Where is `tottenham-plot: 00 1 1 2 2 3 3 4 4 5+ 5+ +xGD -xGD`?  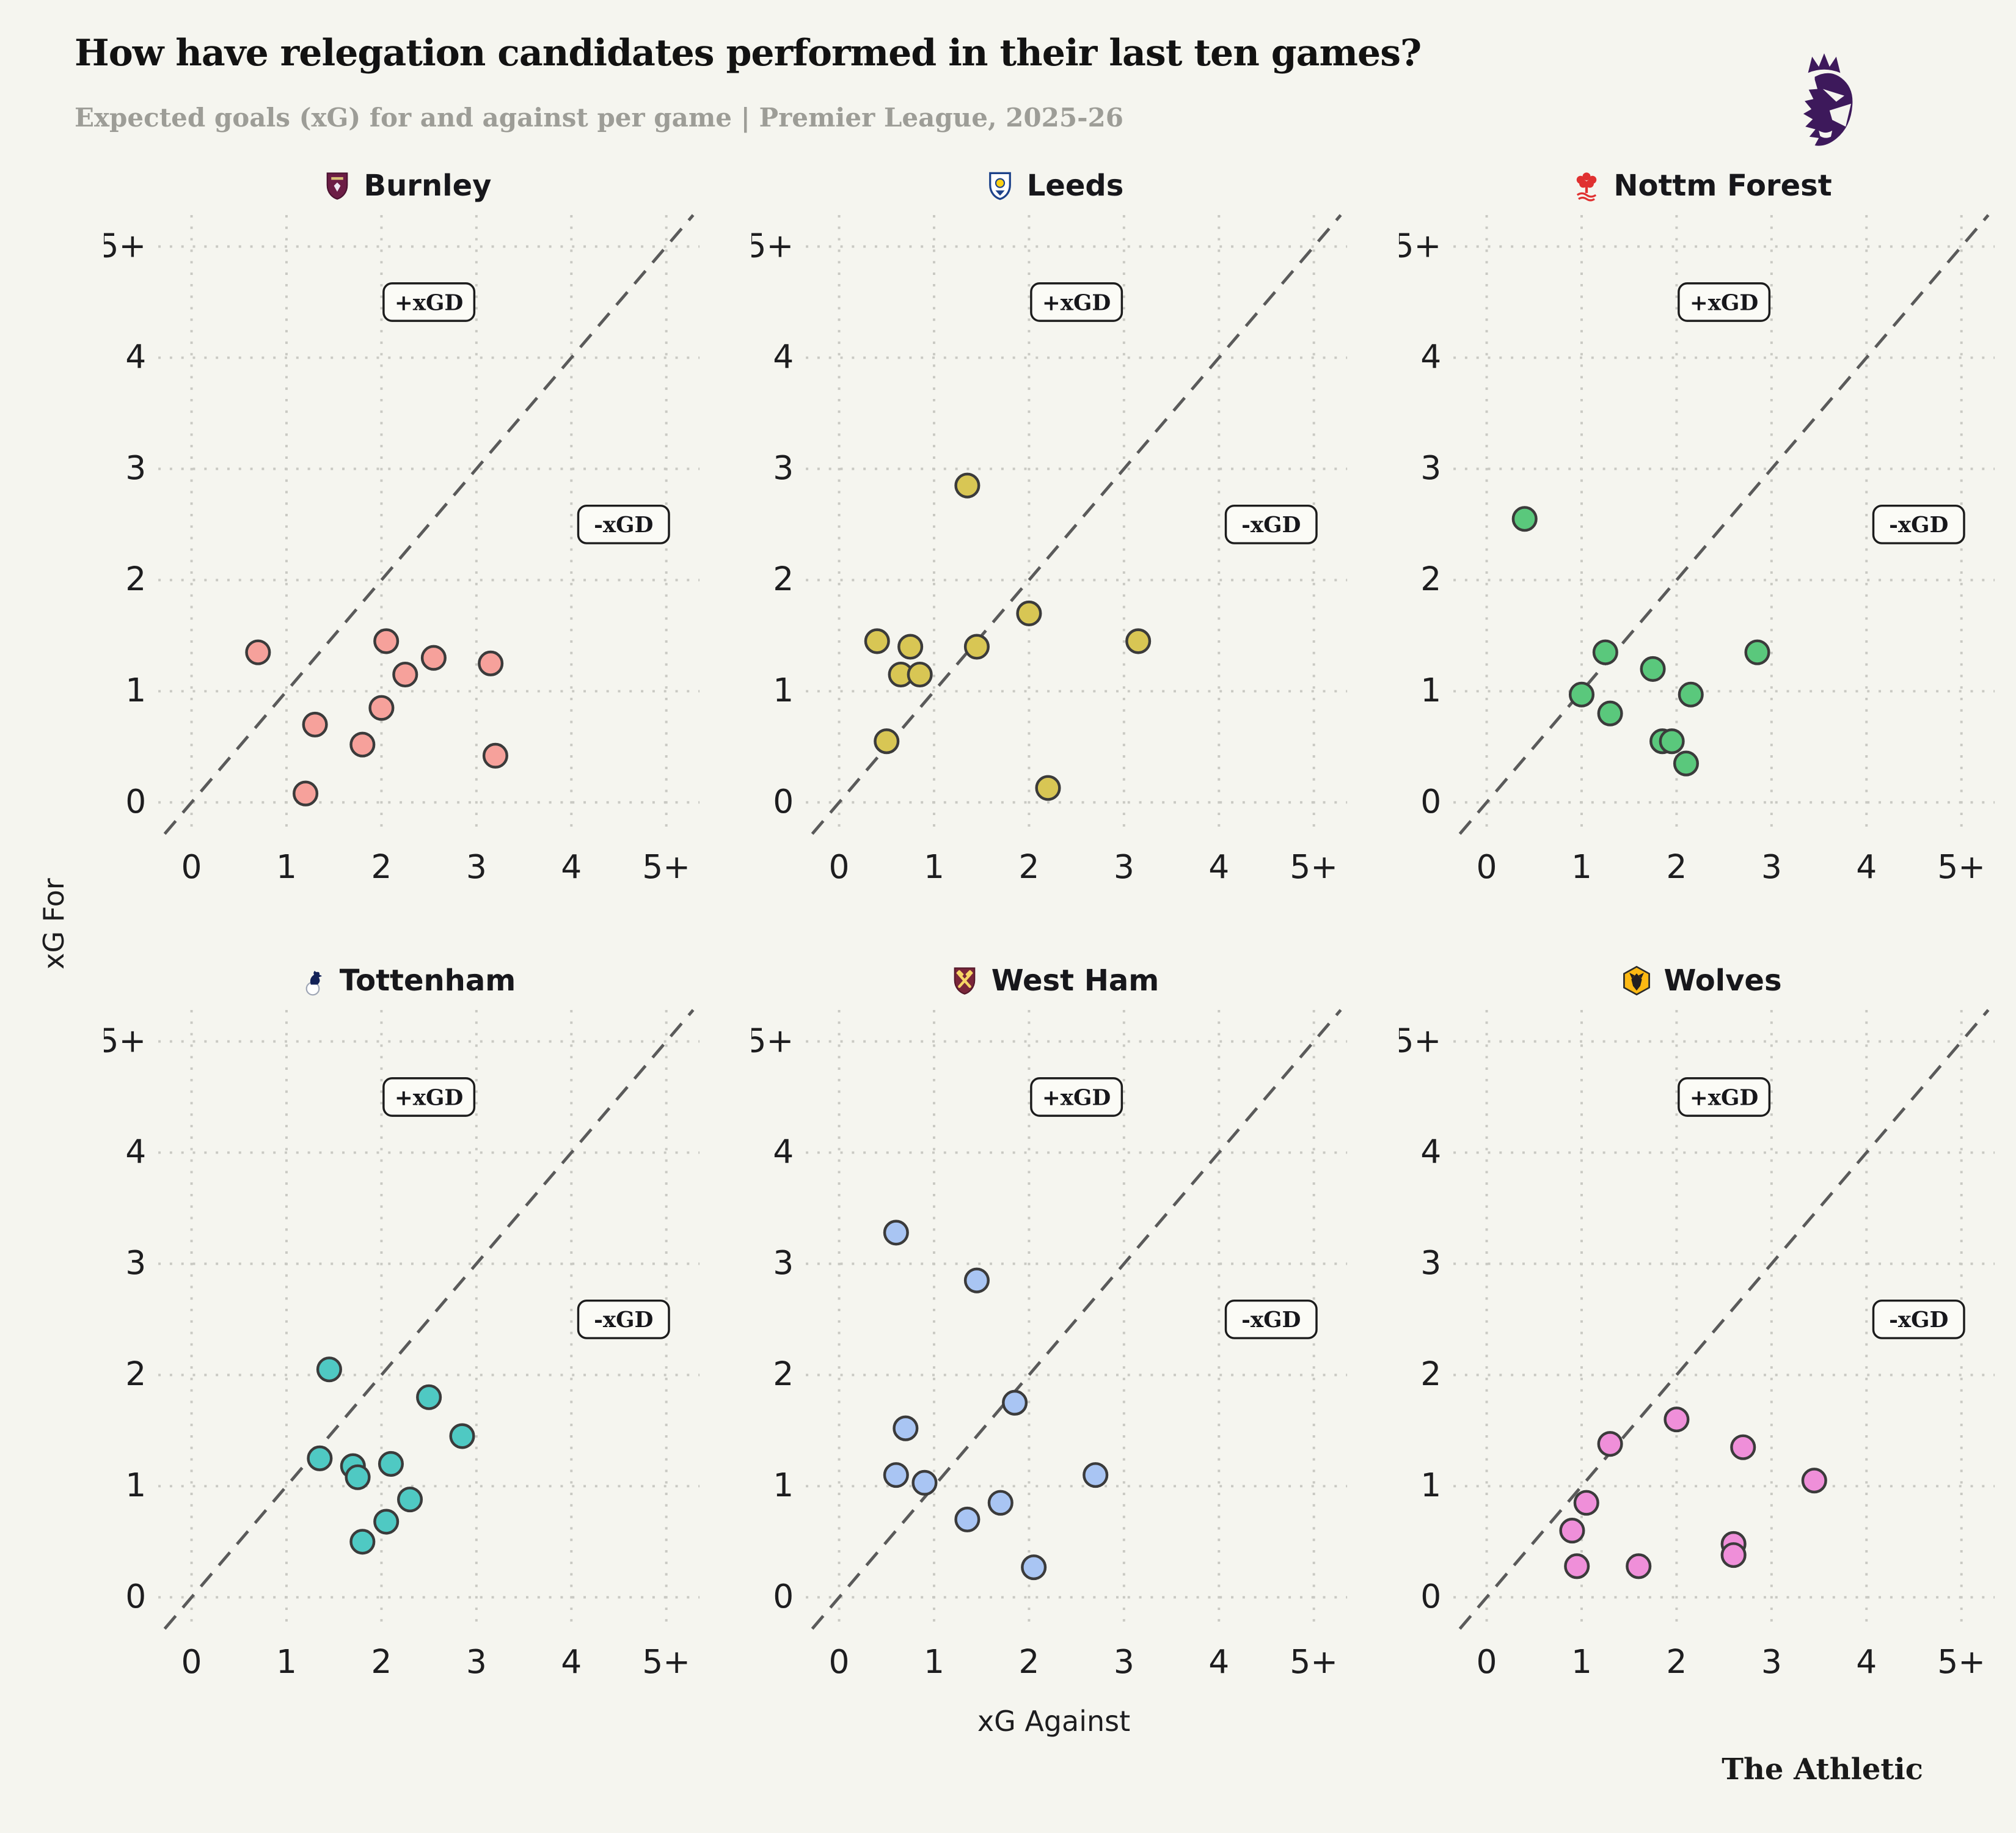
tottenham-plot: 00 1 1 2 2 3 3 4 4 5+ 5+ +xGD -xGD is located at coordinates (402, 1344).